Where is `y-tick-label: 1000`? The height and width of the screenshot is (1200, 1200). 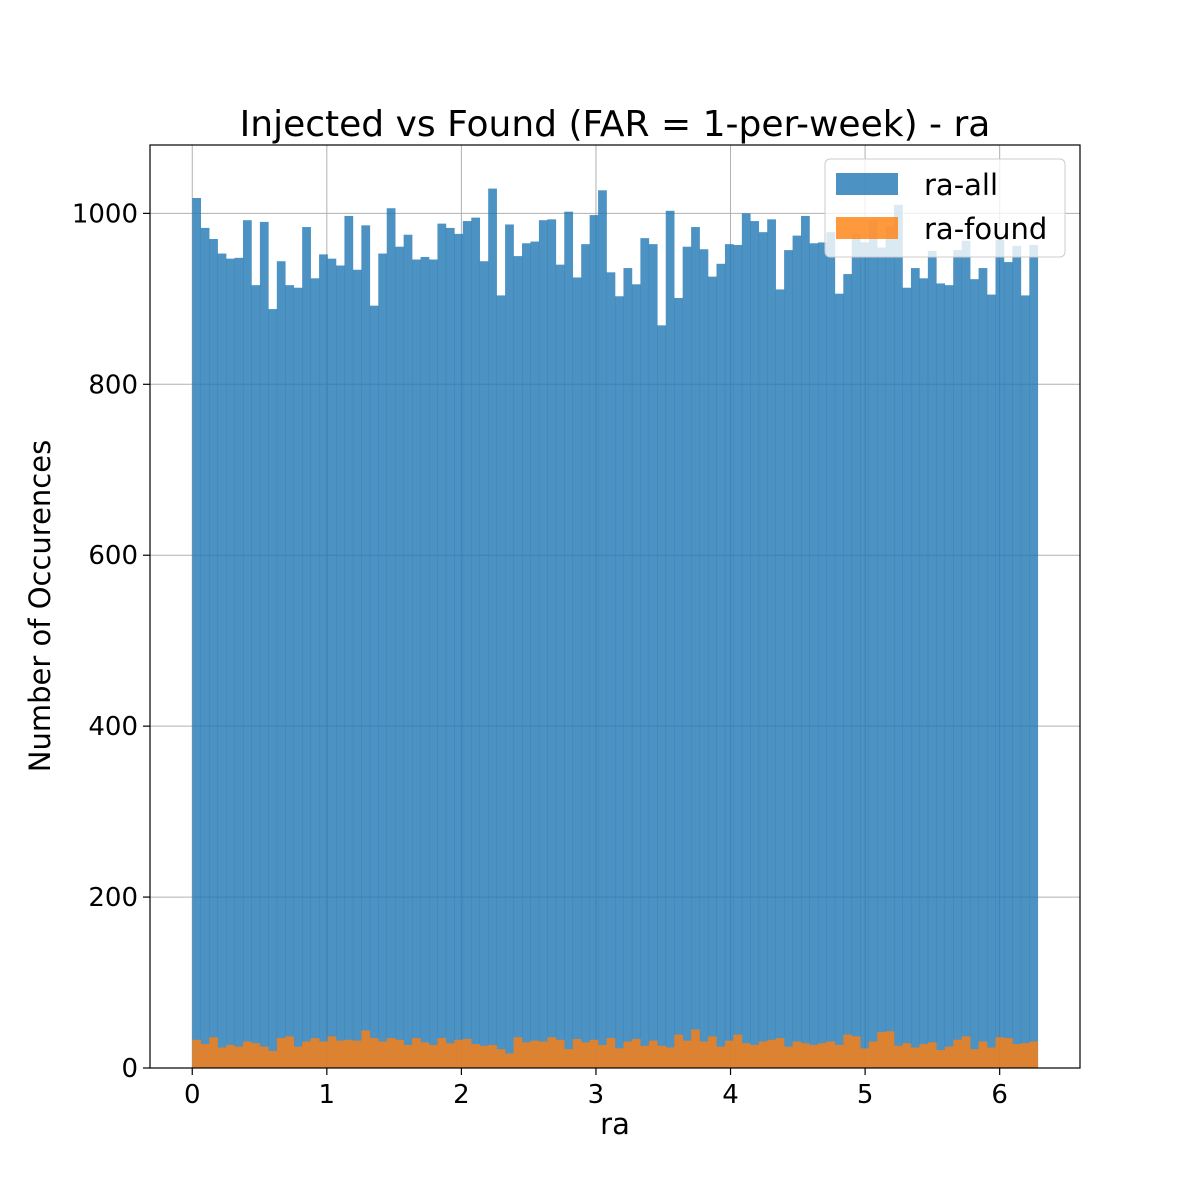
y-tick-label: 1000 is located at coordinates (105, 214).